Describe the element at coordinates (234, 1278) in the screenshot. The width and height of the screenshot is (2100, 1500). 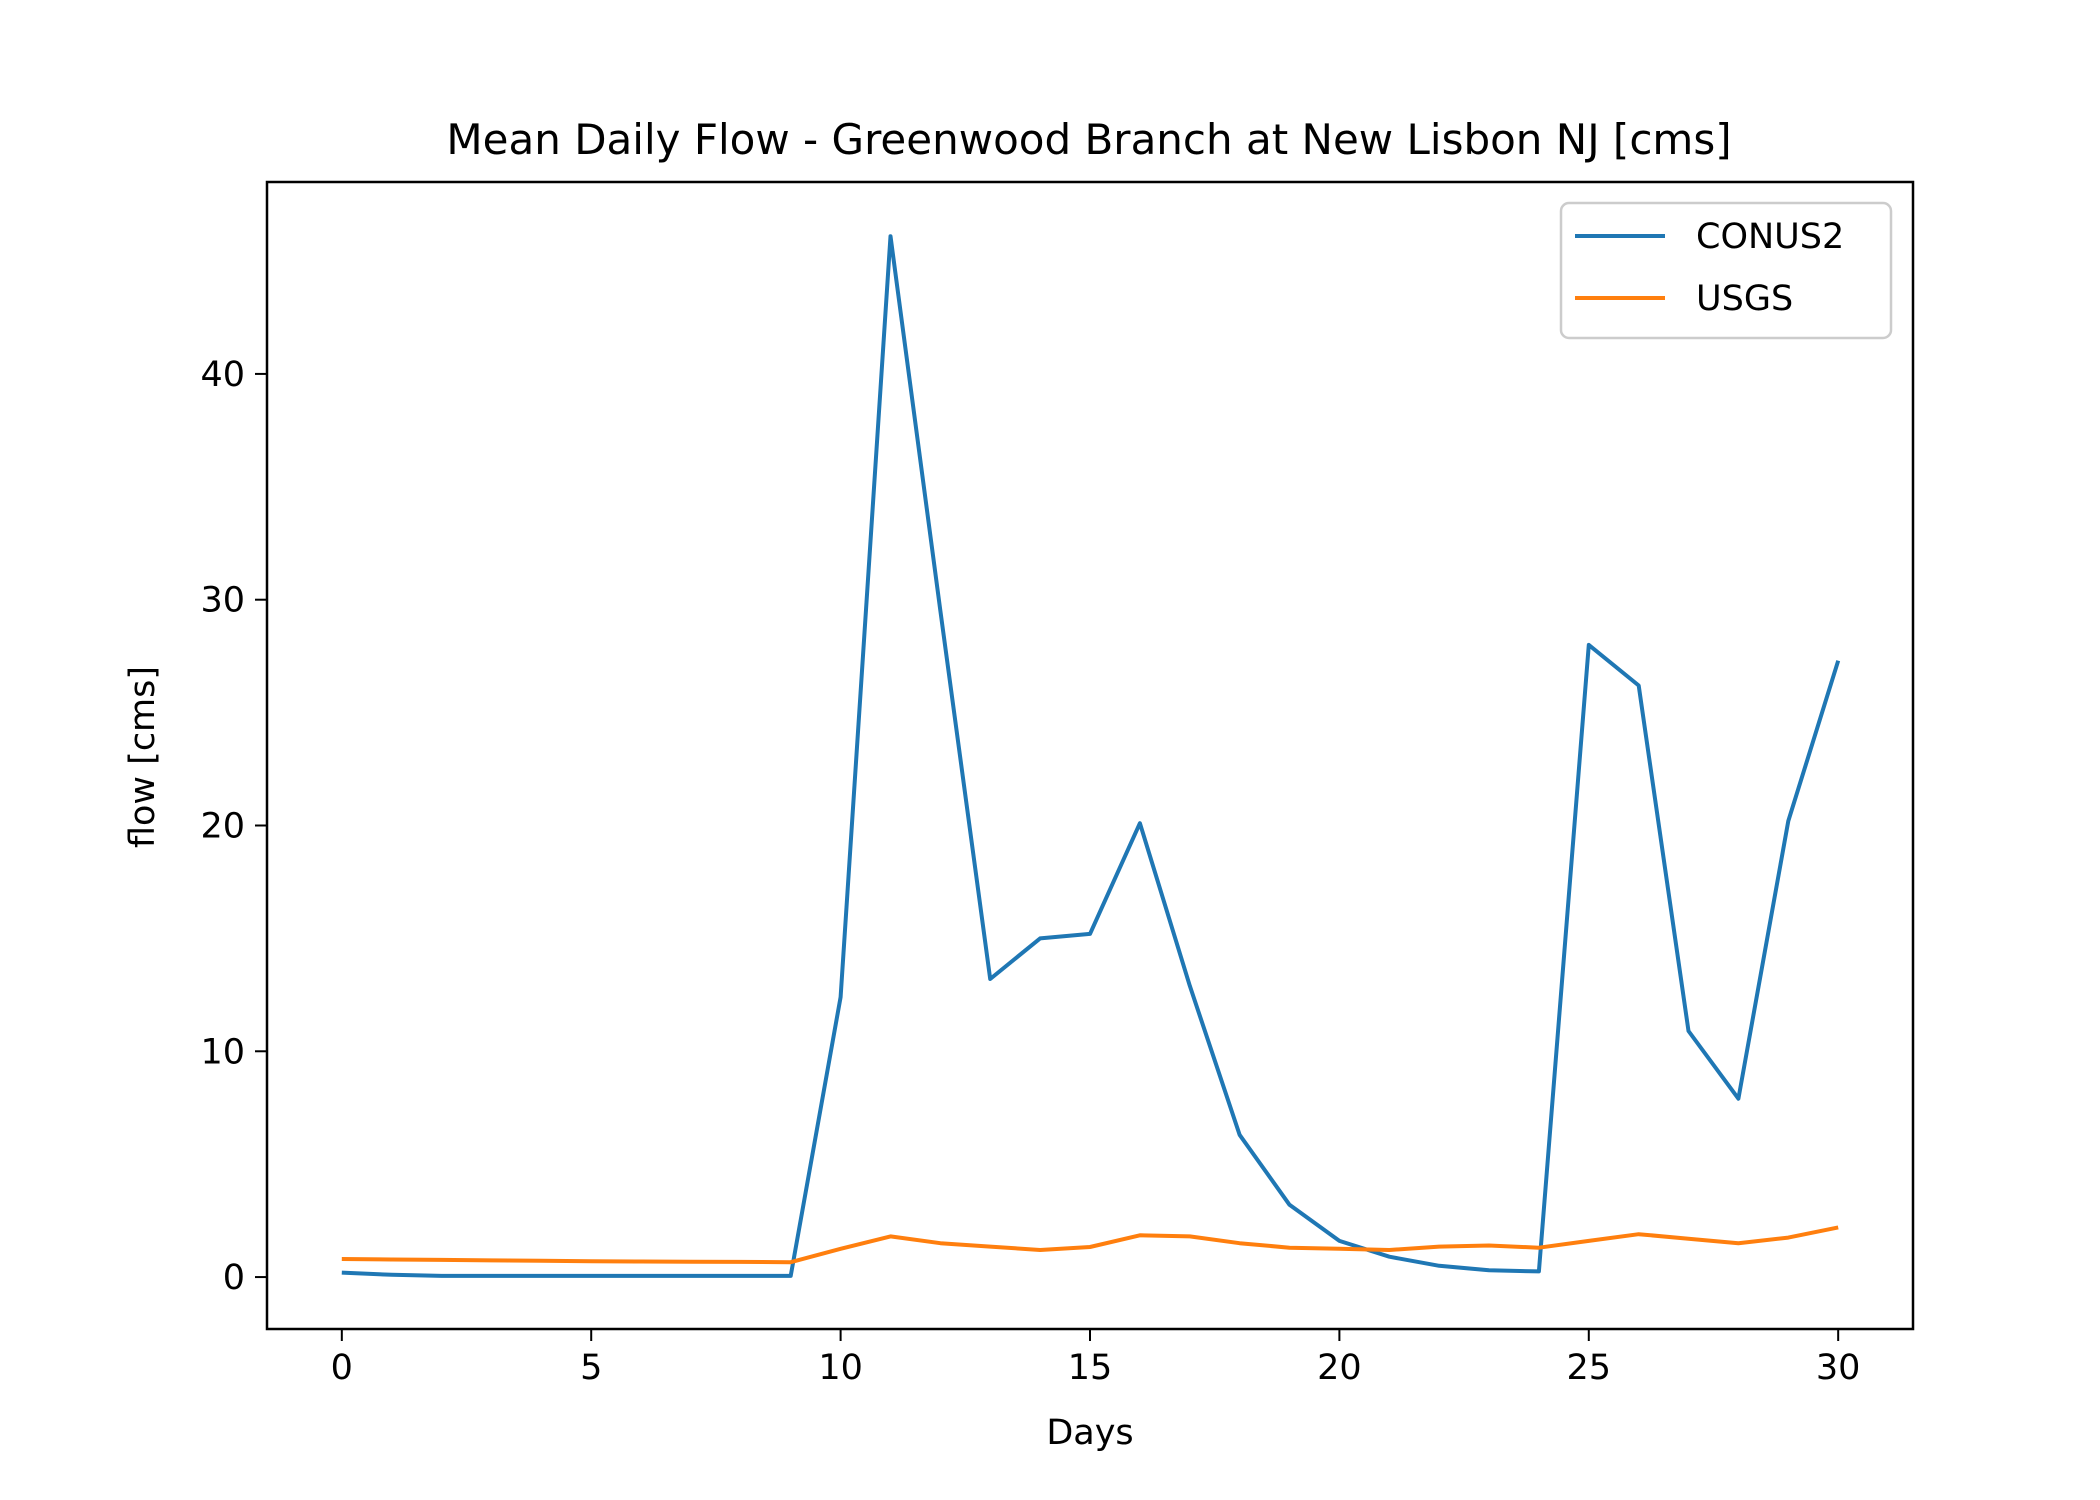
I see `y-tick-label: 0` at that location.